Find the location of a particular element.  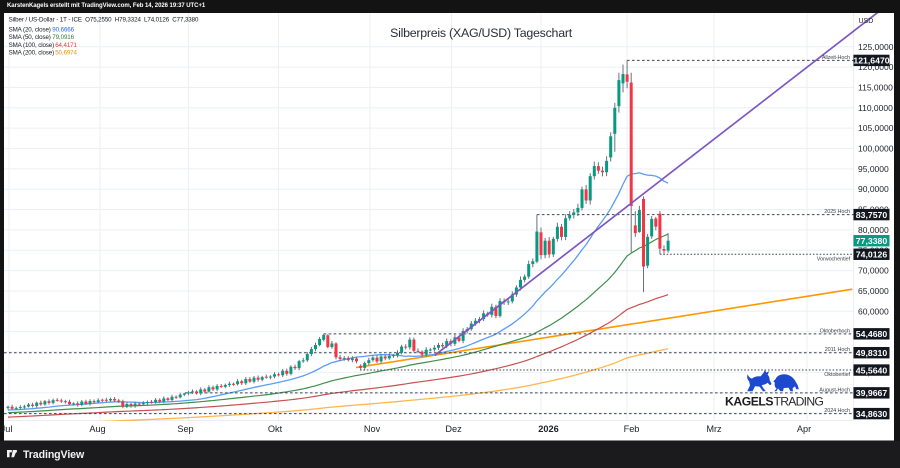

svg-text: 90,6666 is located at coordinates (63, 29).